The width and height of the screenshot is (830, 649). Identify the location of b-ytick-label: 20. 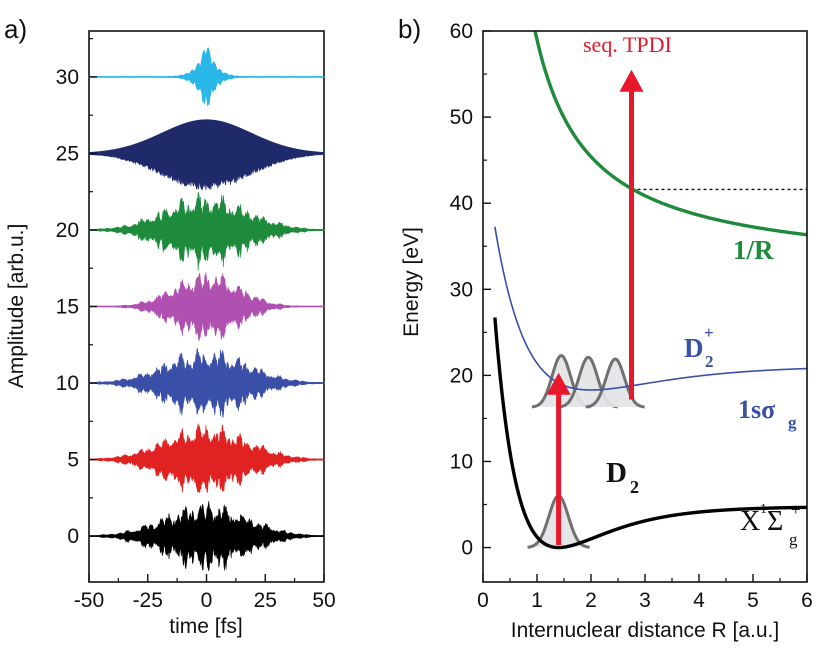
(461, 375).